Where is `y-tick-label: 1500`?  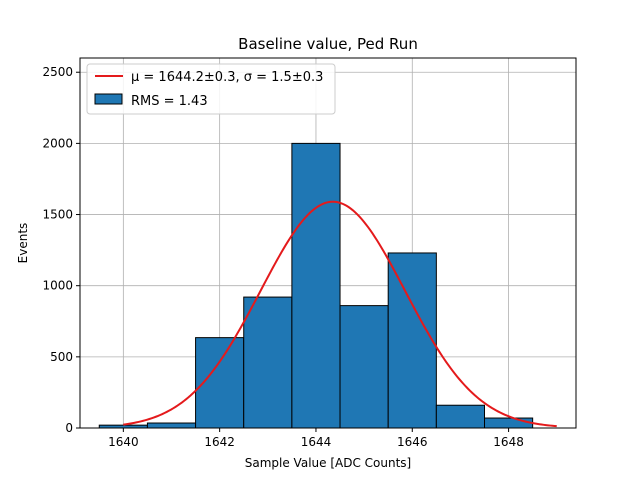 y-tick-label: 1500 is located at coordinates (57, 215).